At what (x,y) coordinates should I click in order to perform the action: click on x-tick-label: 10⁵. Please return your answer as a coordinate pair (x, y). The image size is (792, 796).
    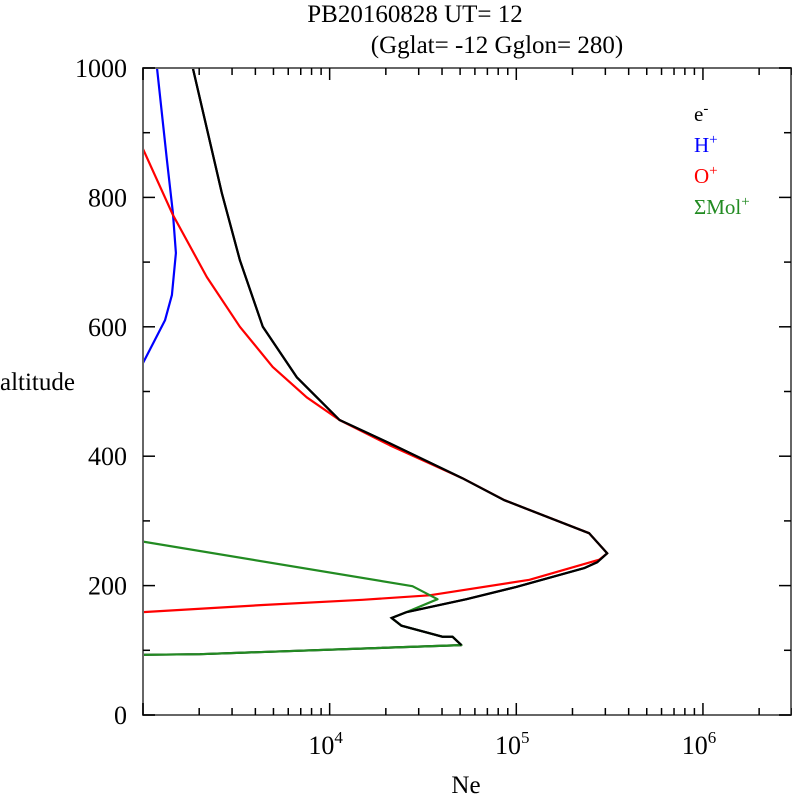
    Looking at the image, I should click on (512, 744).